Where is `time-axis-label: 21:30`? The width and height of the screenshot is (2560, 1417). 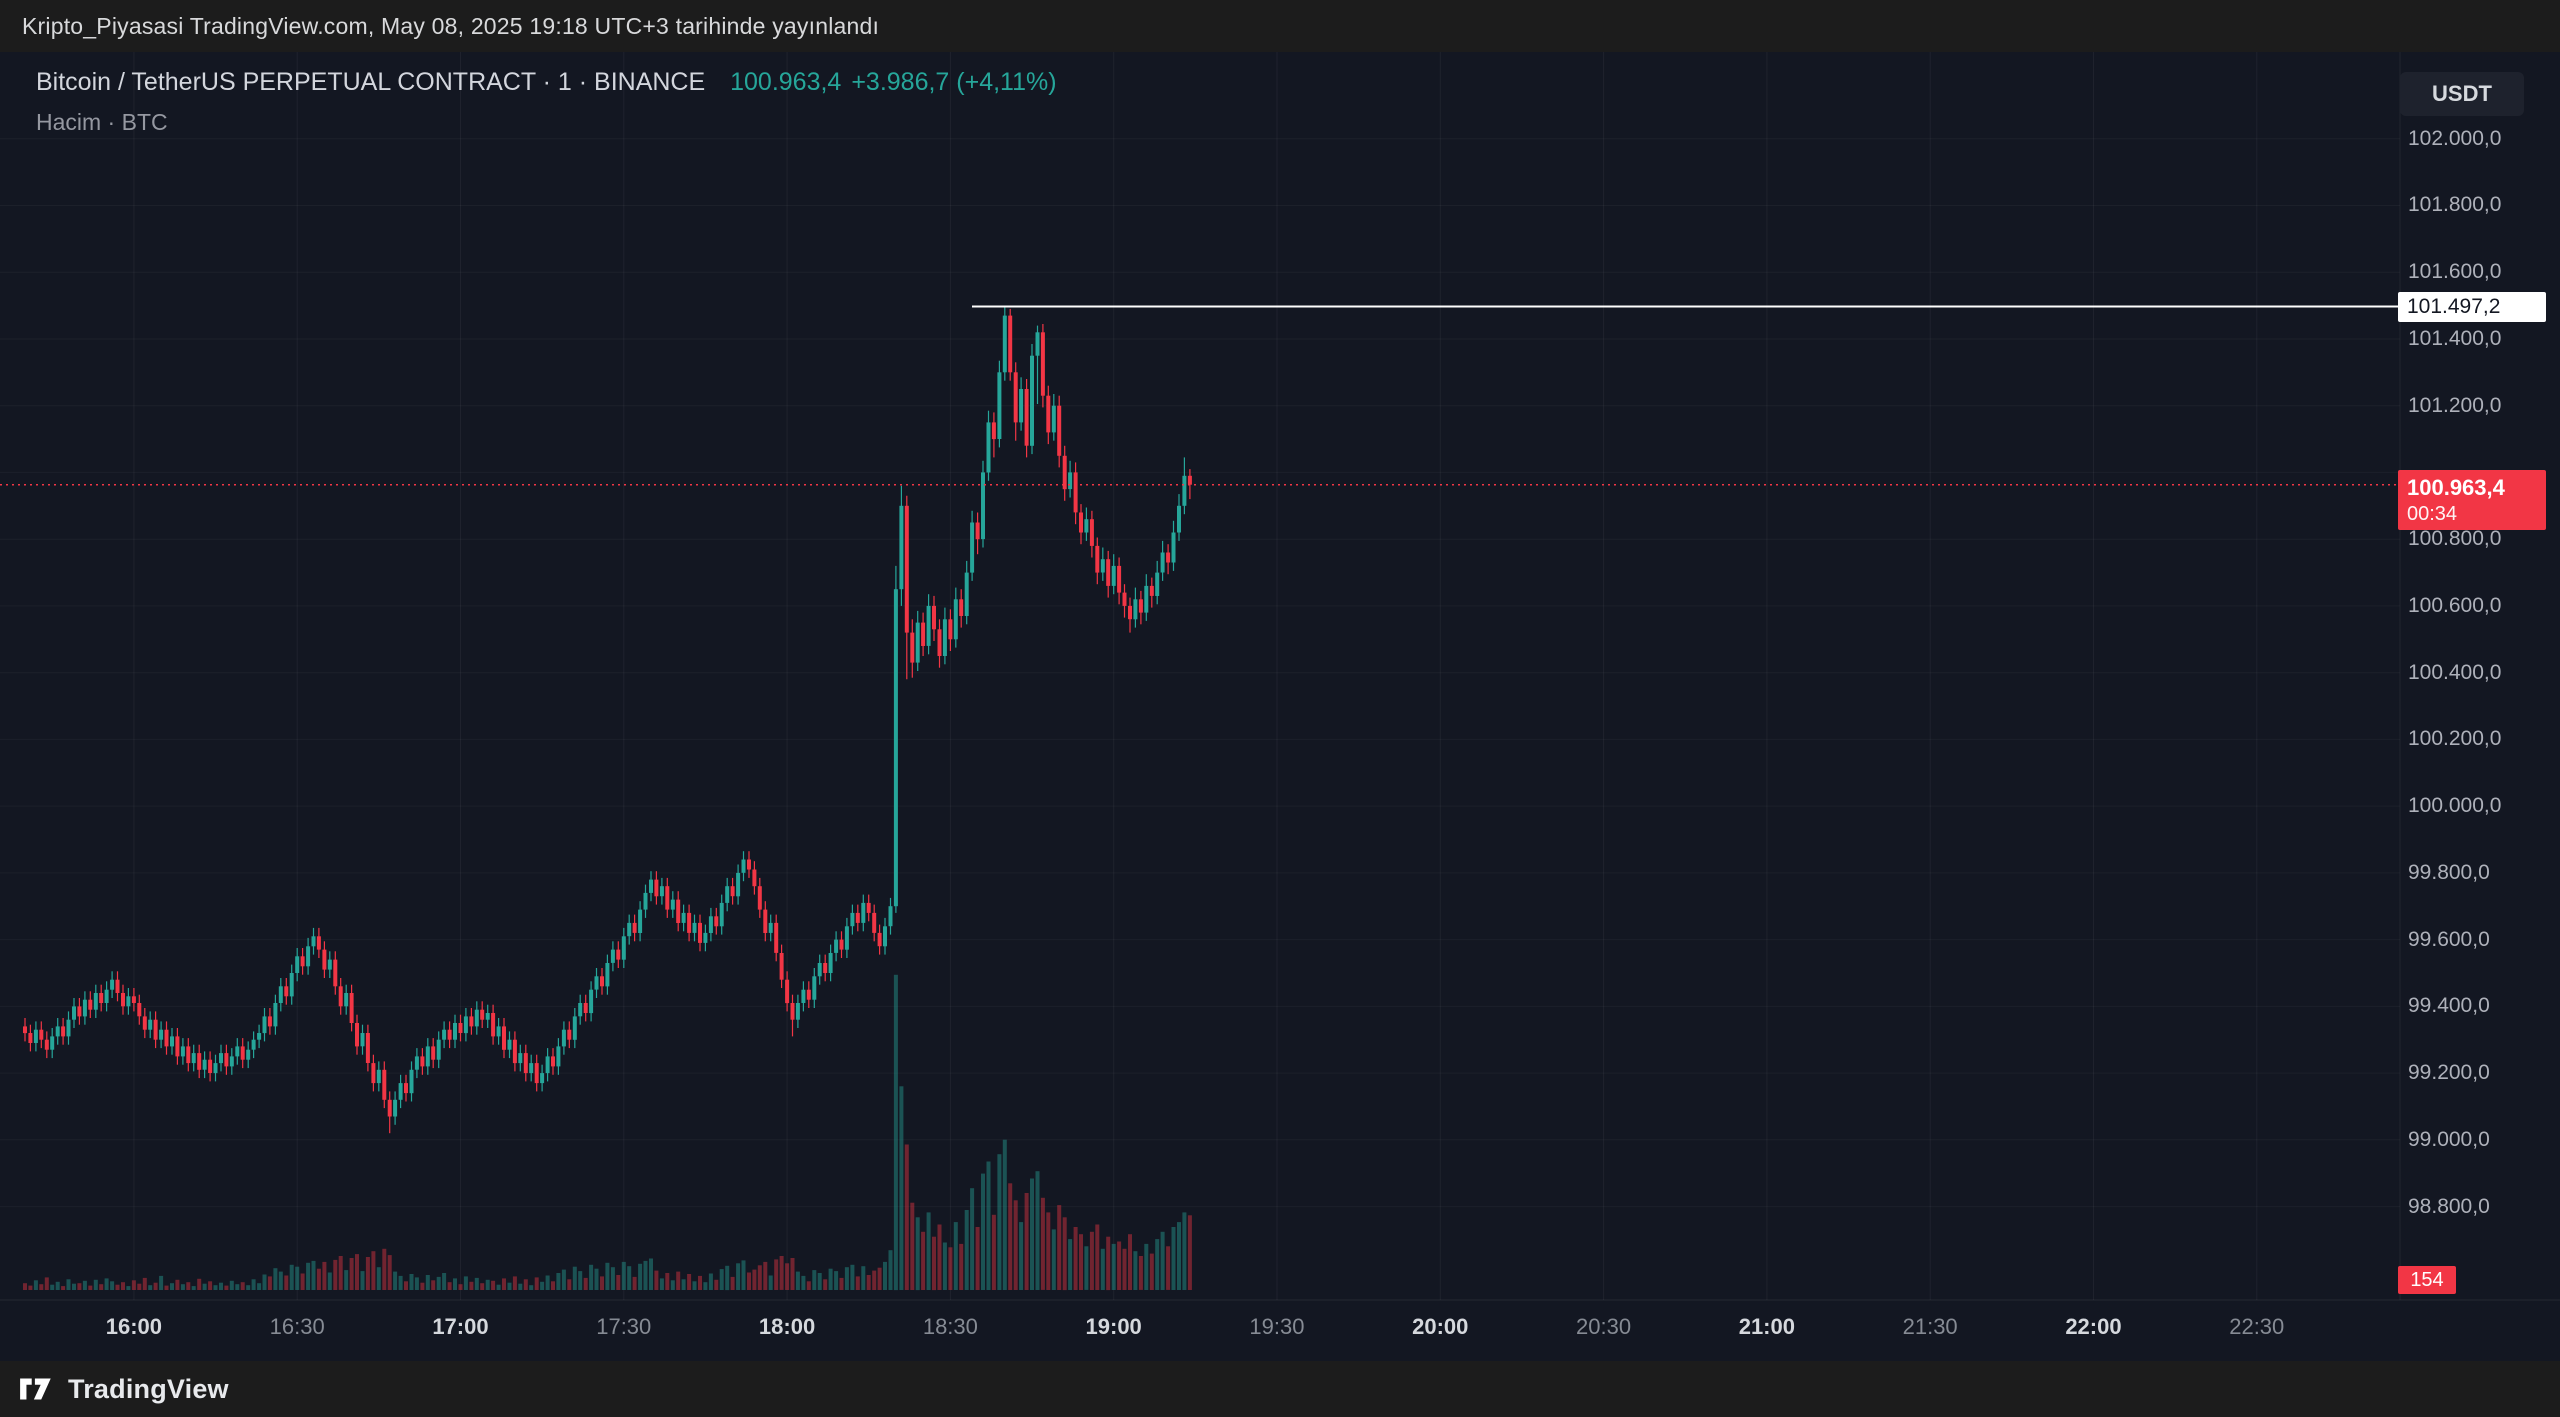
time-axis-label: 21:30 is located at coordinates (1930, 1326).